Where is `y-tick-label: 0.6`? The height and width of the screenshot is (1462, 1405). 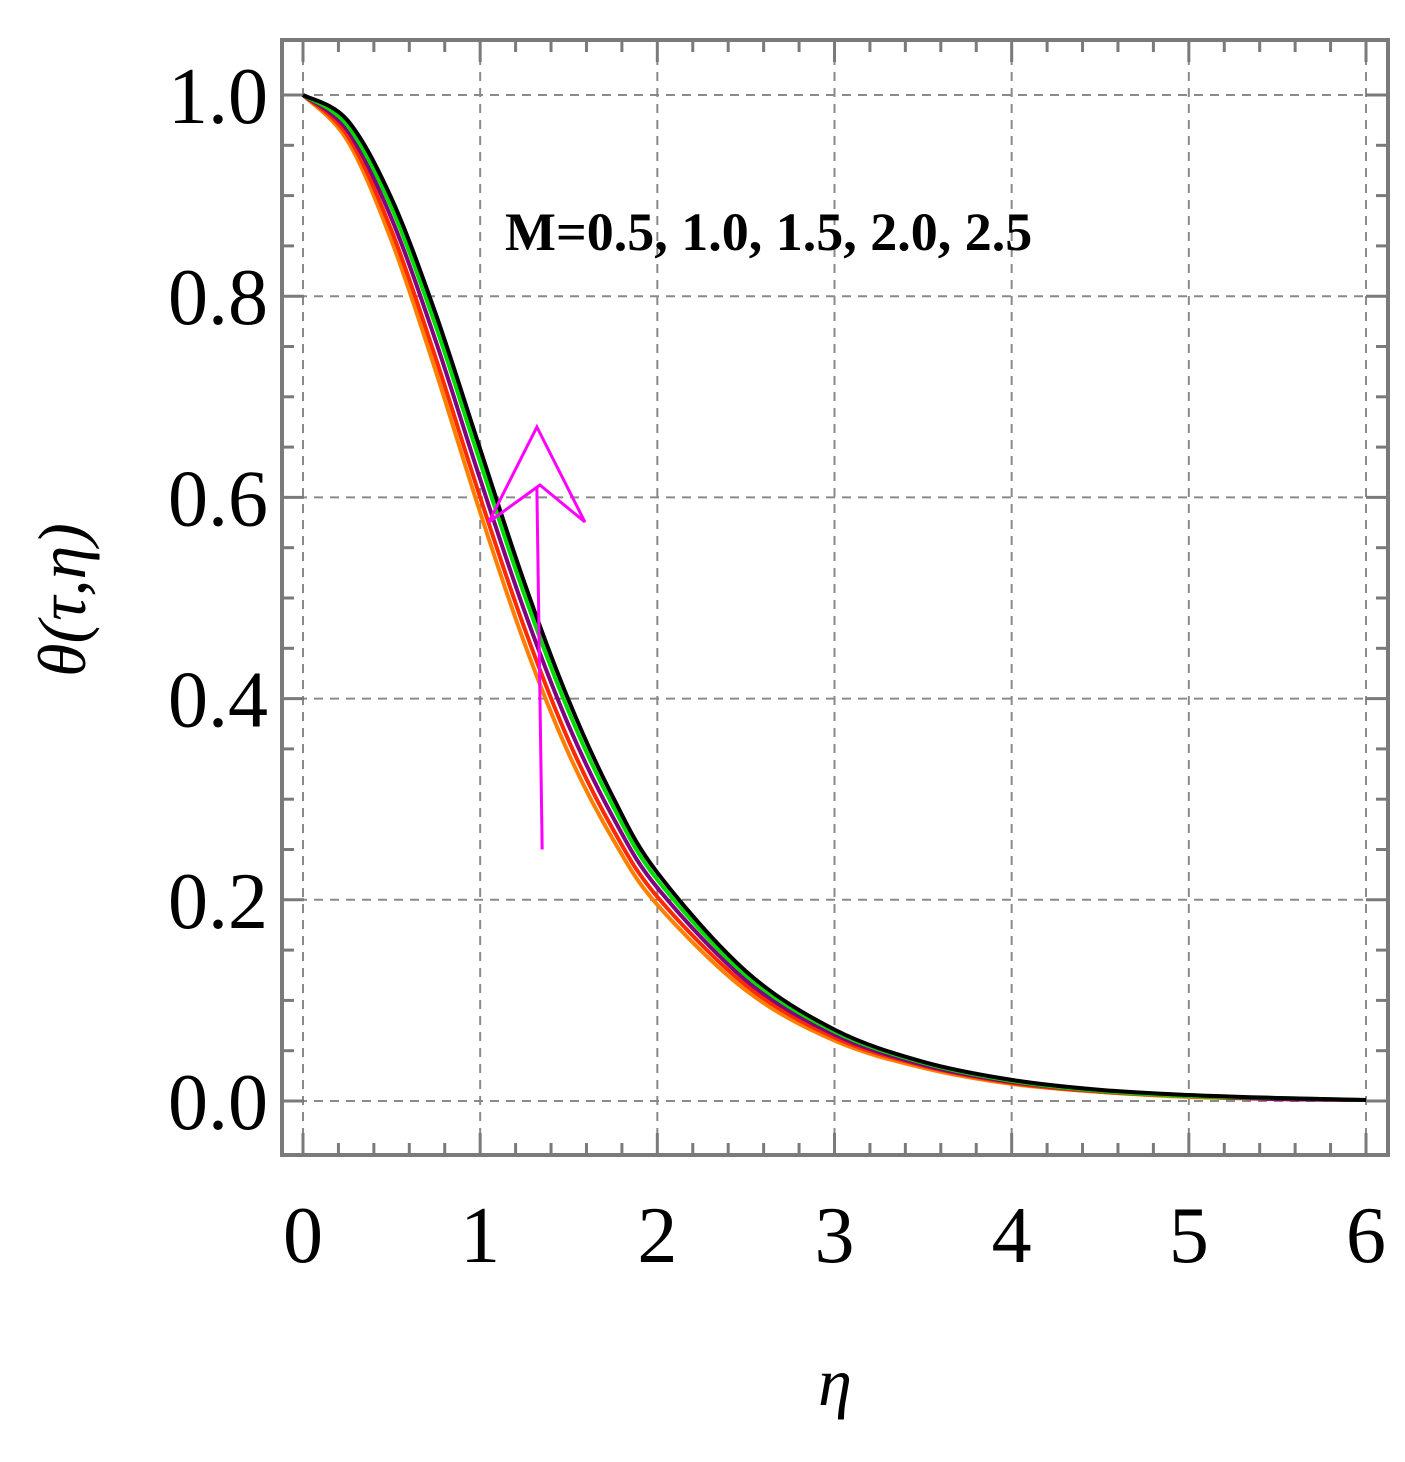
y-tick-label: 0.6 is located at coordinates (218, 499).